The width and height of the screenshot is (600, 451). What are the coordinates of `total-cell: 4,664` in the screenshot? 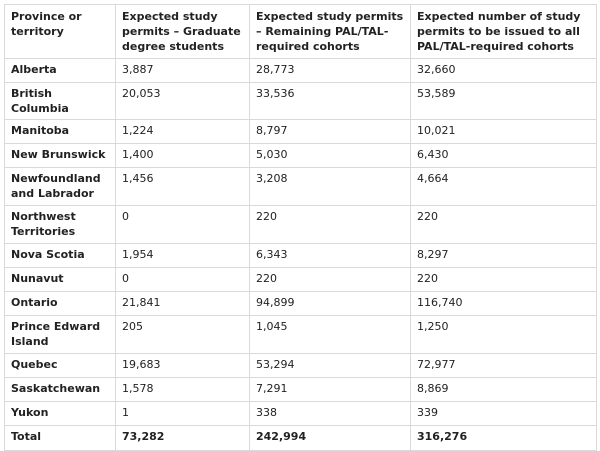 It's located at (503, 186).